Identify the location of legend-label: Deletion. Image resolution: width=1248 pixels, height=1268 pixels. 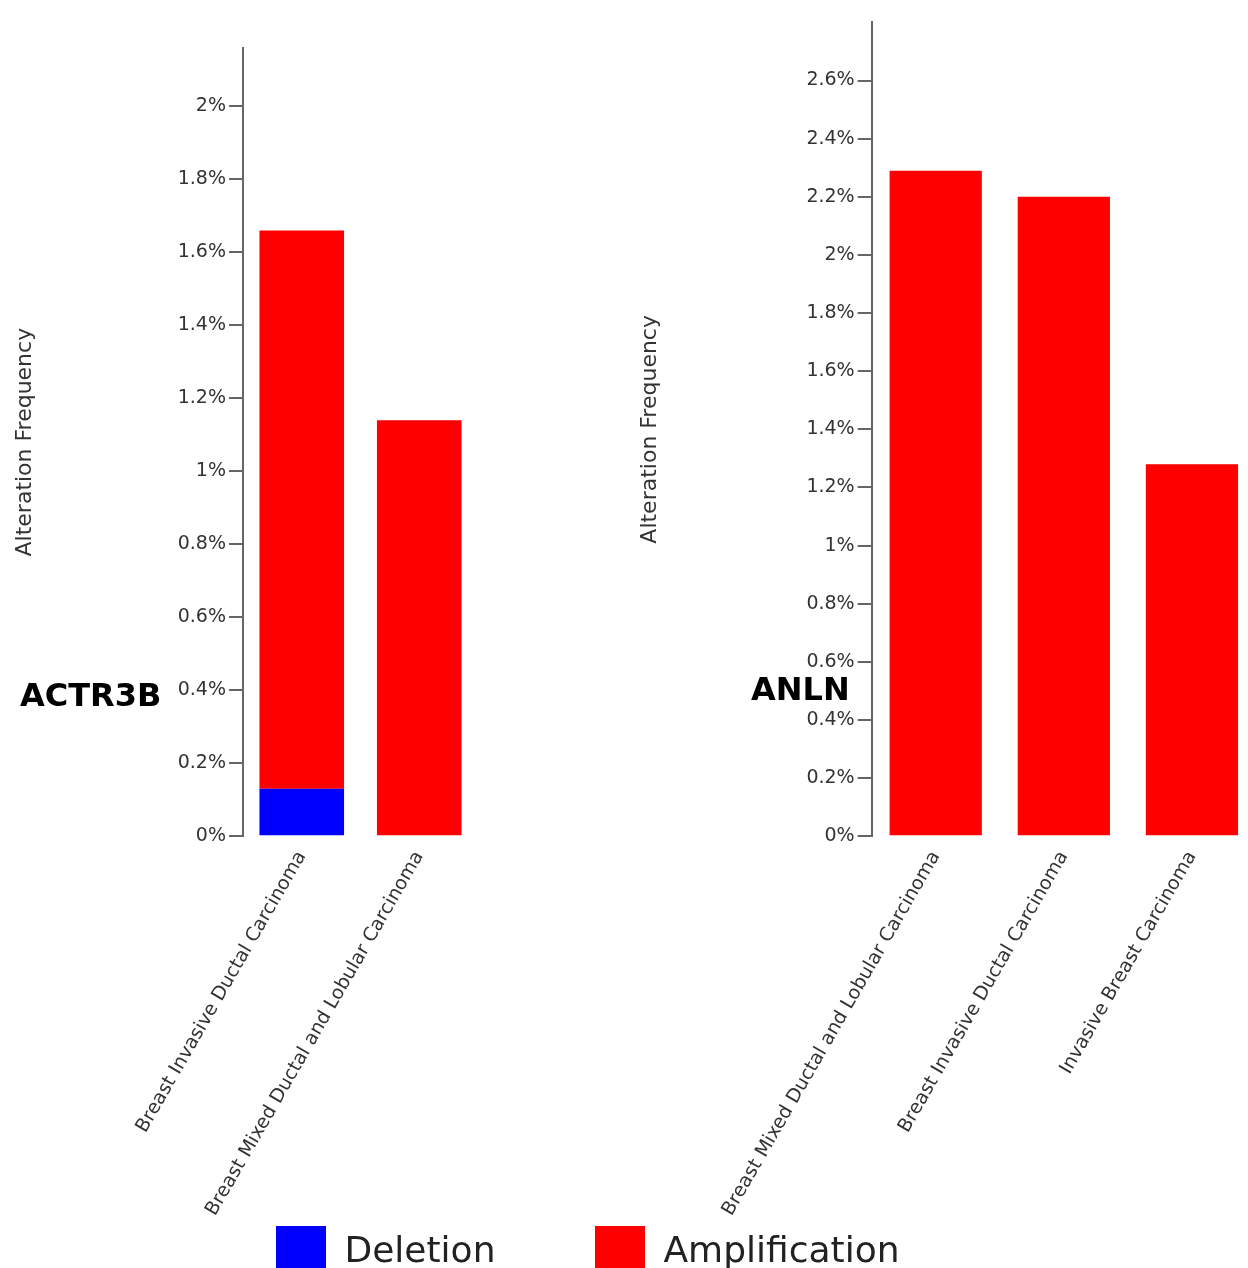
(420, 1248).